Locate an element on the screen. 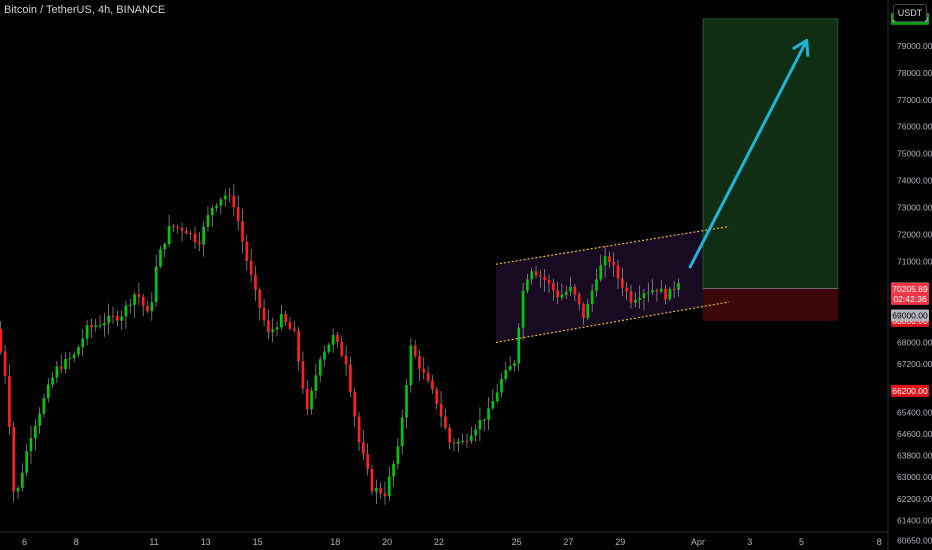 This screenshot has height=550, width=932. y-tick-label: 78000.00 is located at coordinates (914, 73).